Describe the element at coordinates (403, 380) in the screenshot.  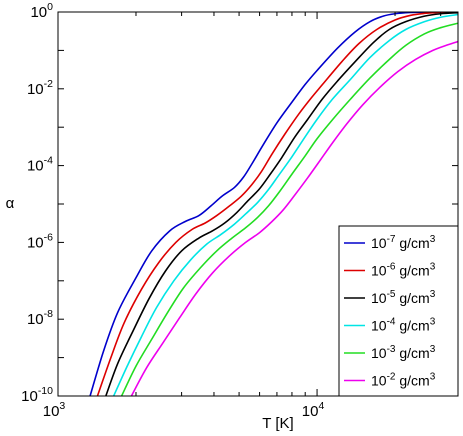
I see `legend-label-5: 10-2 g/cm3` at that location.